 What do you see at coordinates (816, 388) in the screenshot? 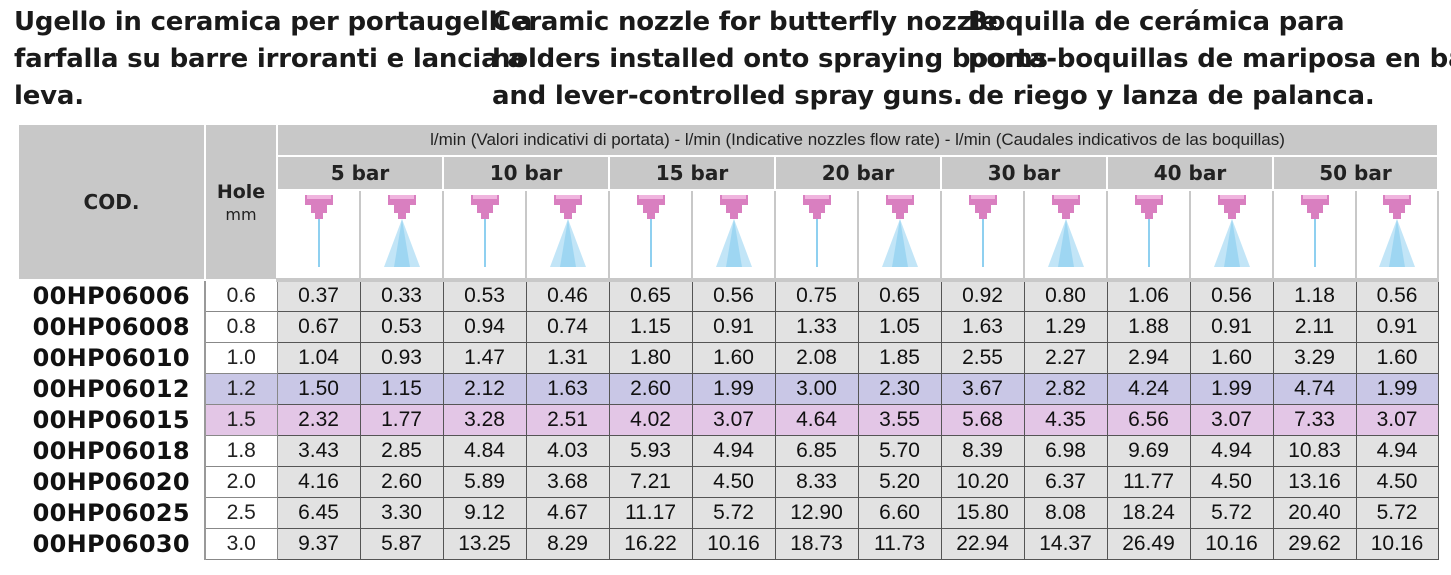
I see `flow-value: 3.00` at bounding box center [816, 388].